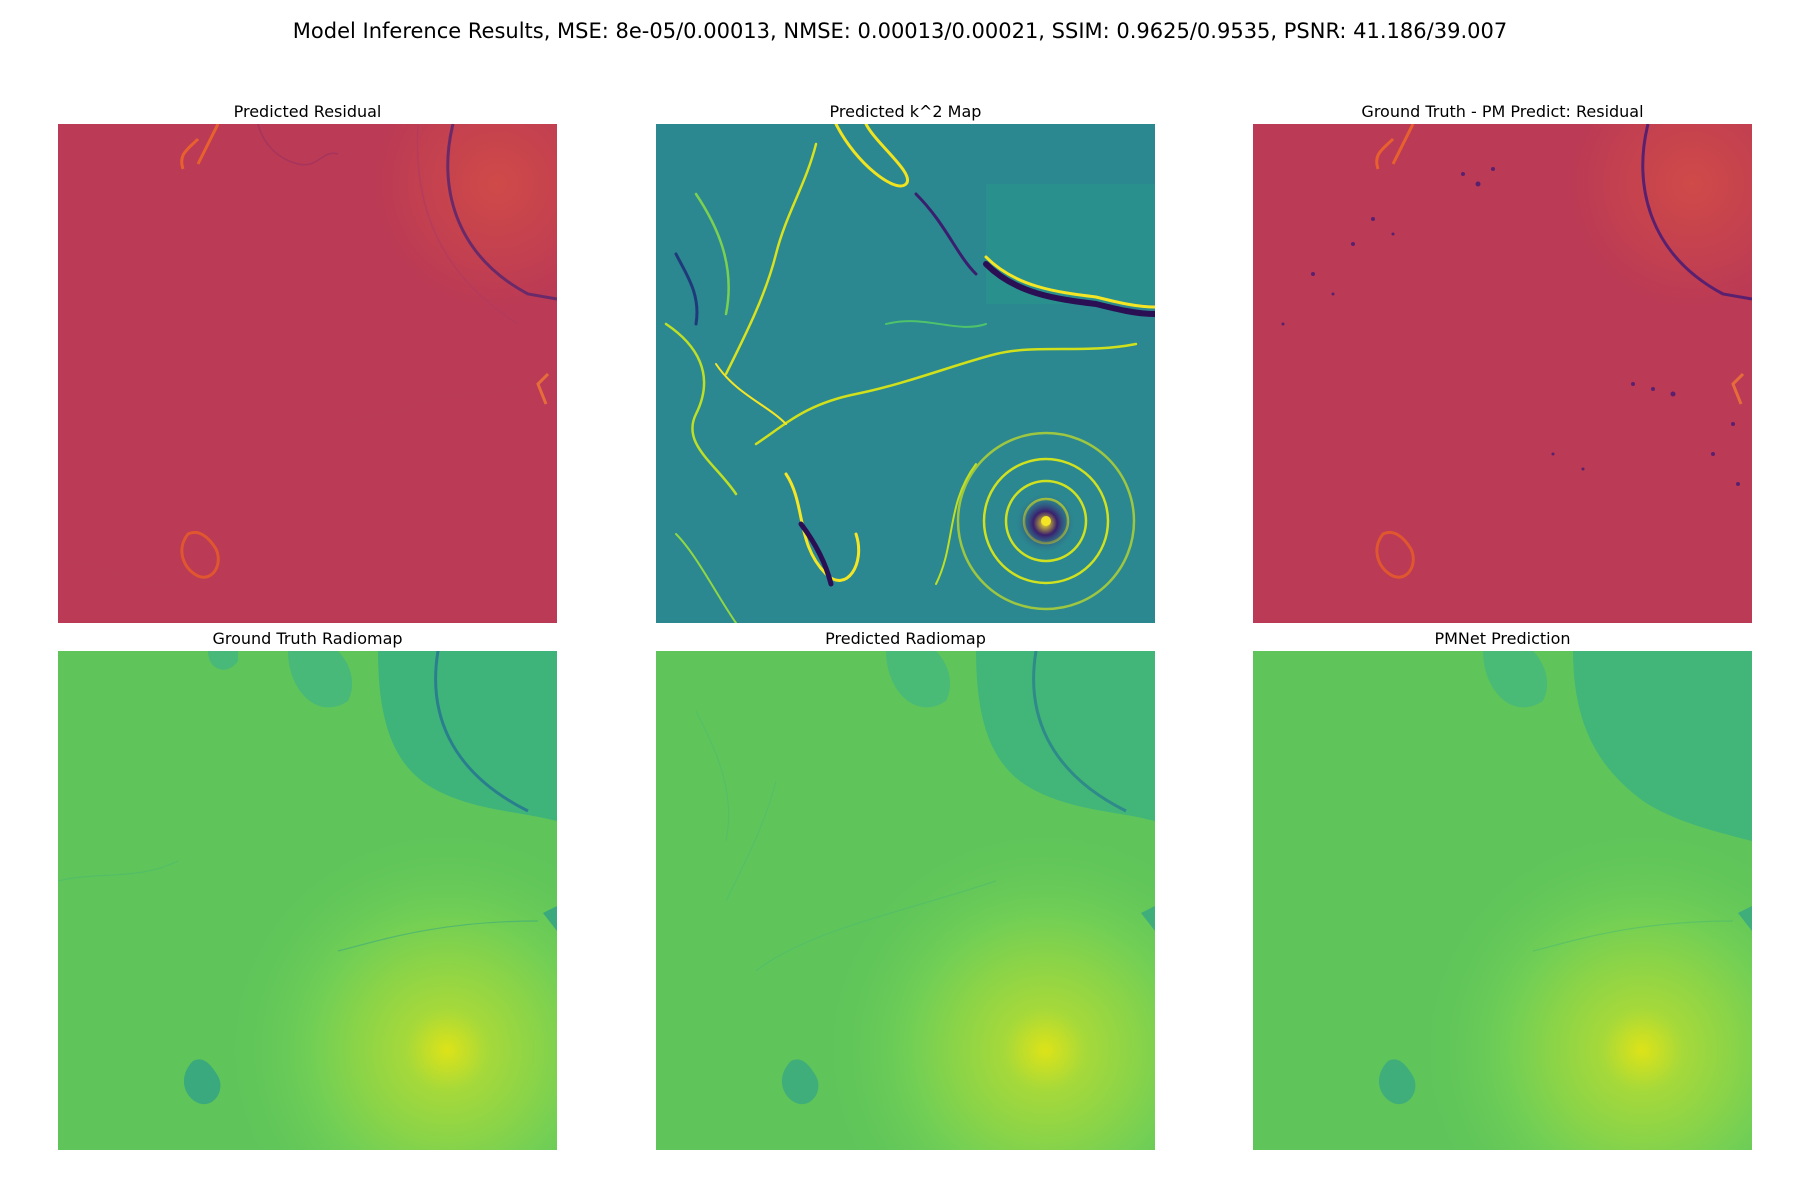  I want to click on predicted-radiomap-heatmap, so click(905, 900).